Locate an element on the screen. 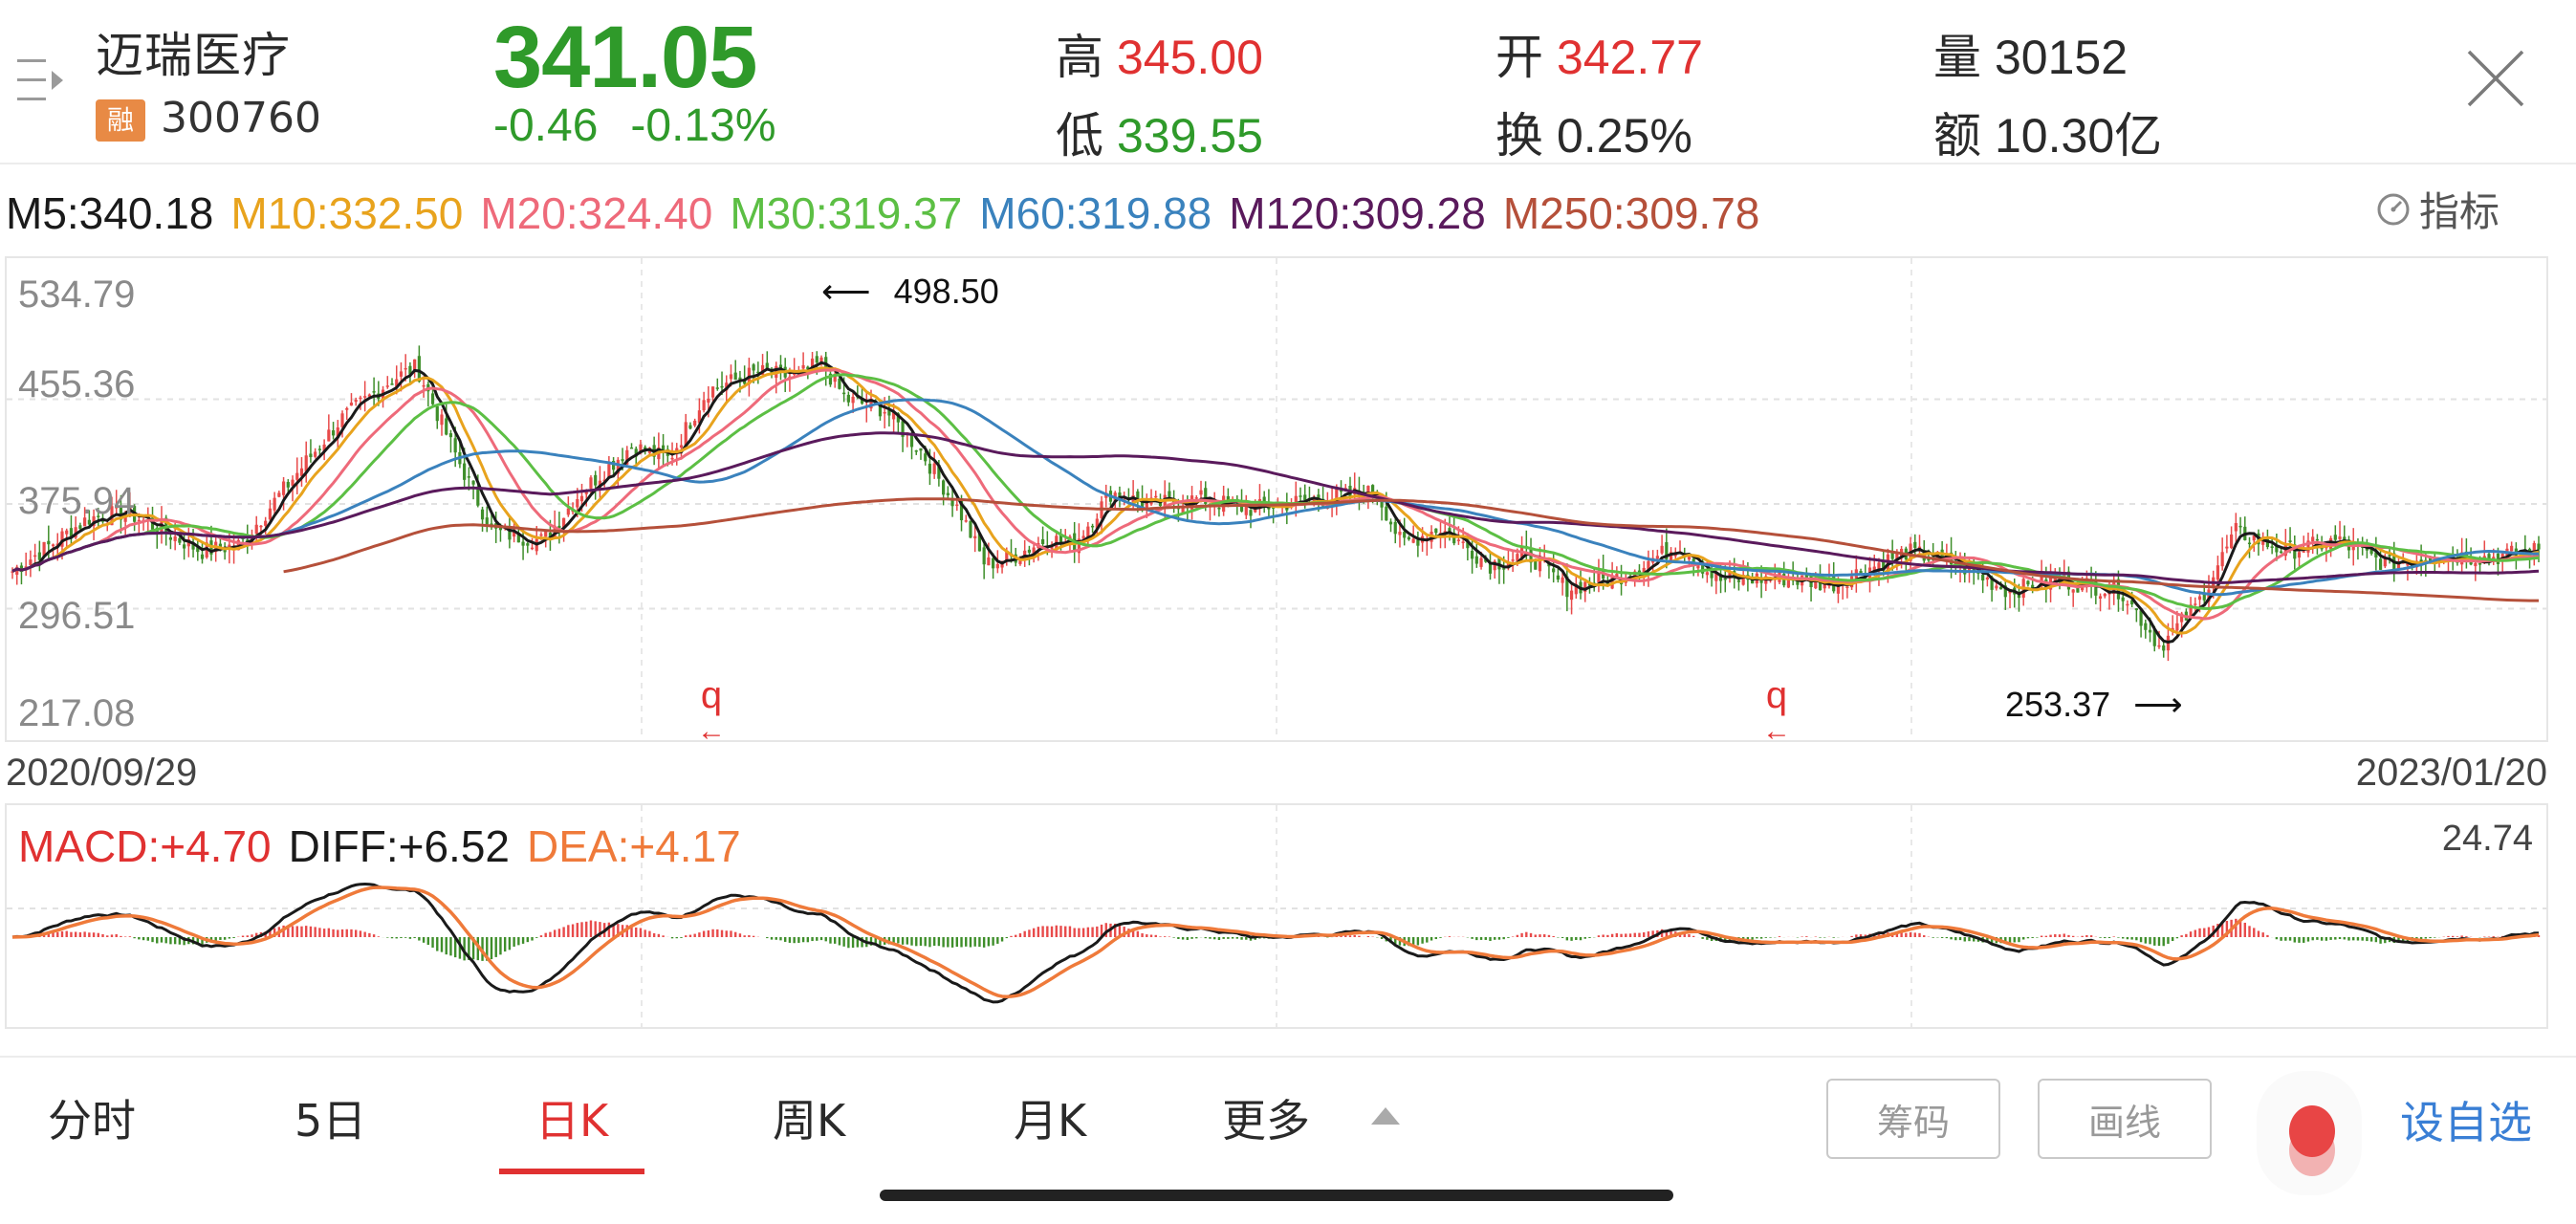 The height and width of the screenshot is (1224, 2576). home-indicator is located at coordinates (1276, 1195).